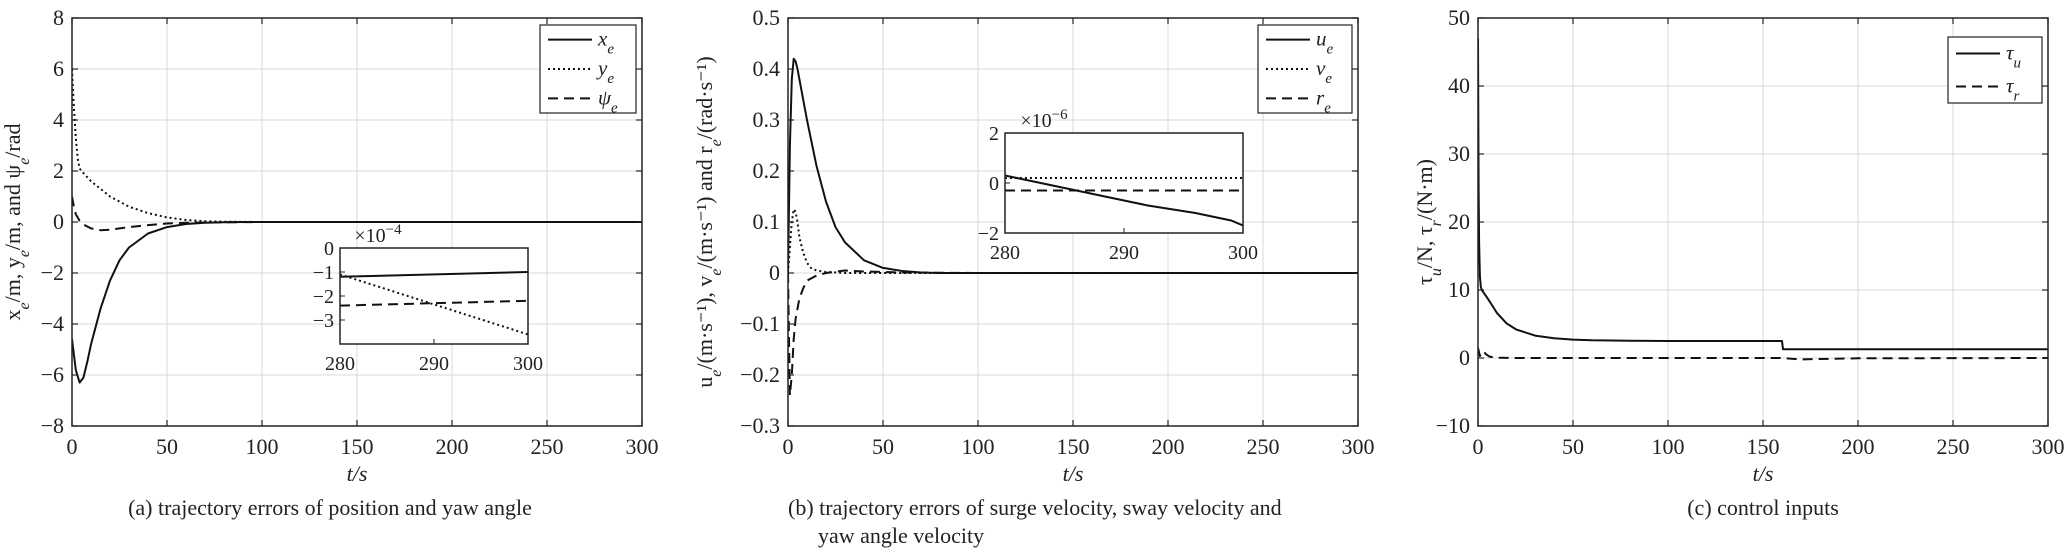  I want to click on y-tick-label: 50, so click(1459, 17).